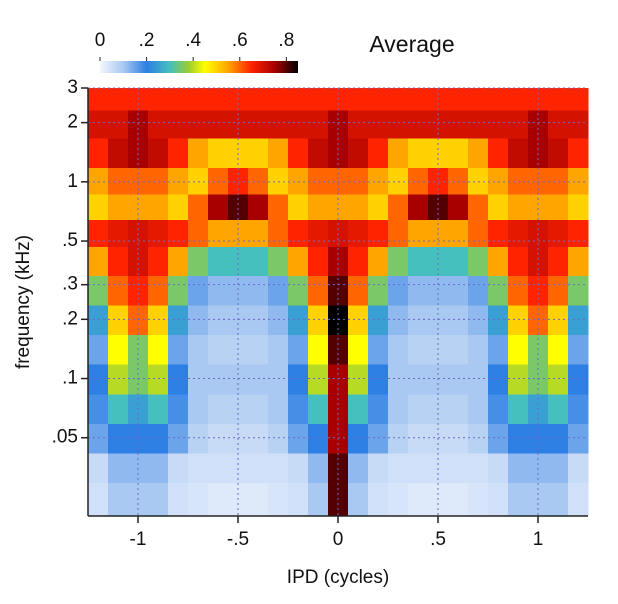  What do you see at coordinates (23, 302) in the screenshot?
I see `y-axis-label: frequency (kHz)` at bounding box center [23, 302].